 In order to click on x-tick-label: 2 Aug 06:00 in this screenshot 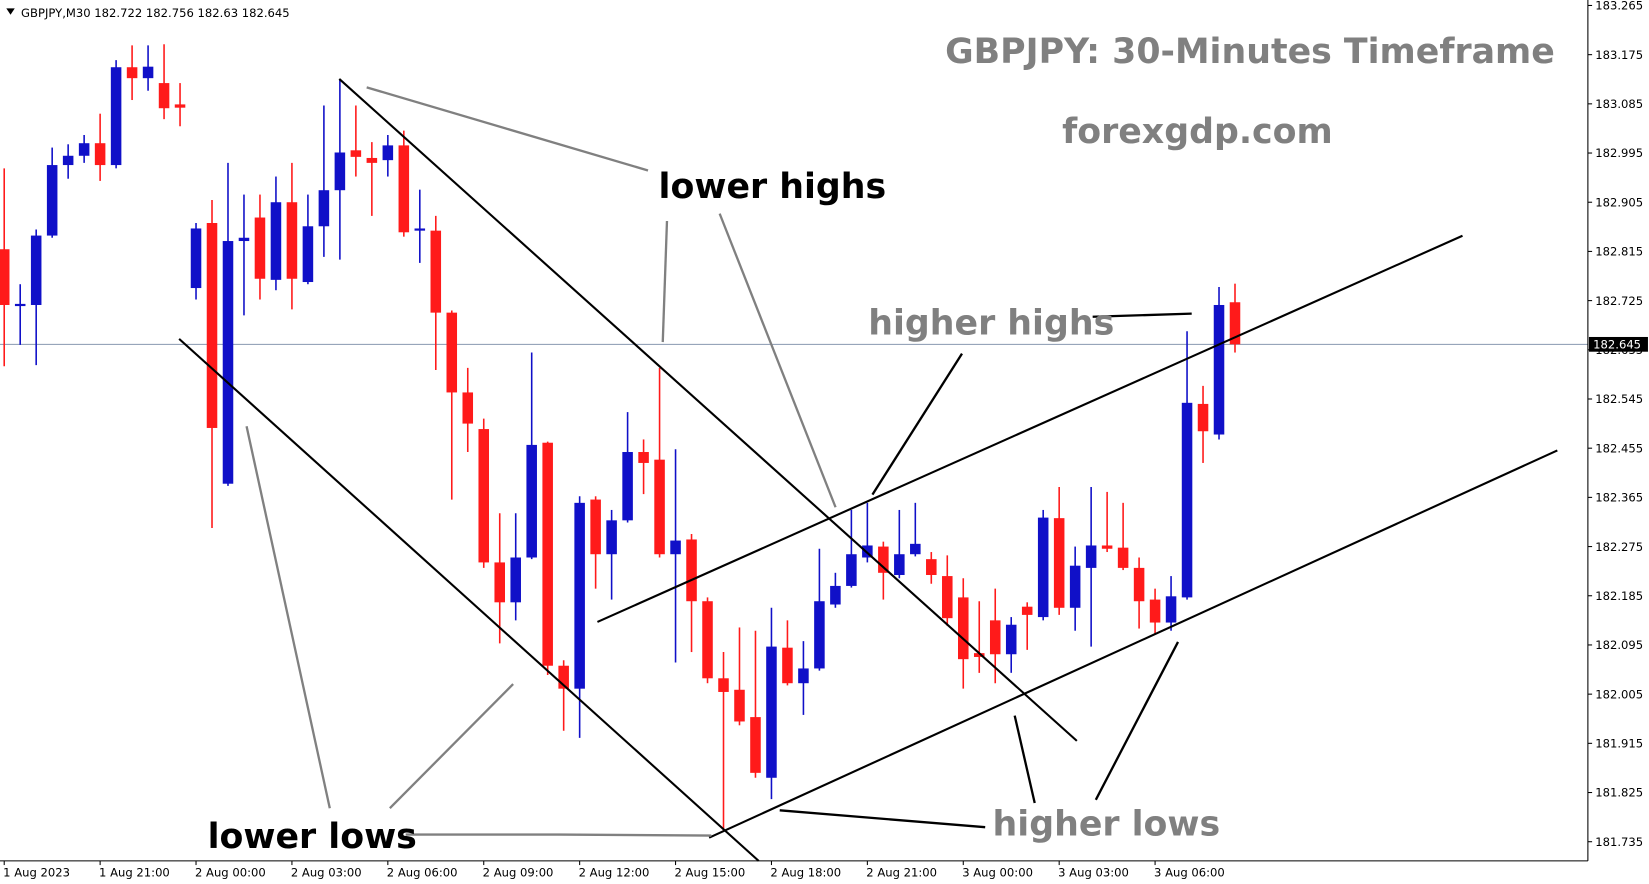, I will do `click(422, 873)`.